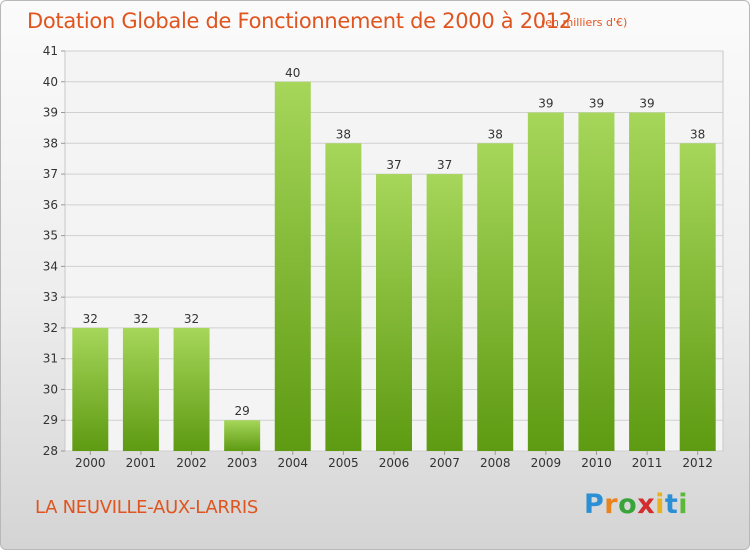 The height and width of the screenshot is (550, 750). Describe the element at coordinates (50, 451) in the screenshot. I see `y-tick-label: 28` at that location.